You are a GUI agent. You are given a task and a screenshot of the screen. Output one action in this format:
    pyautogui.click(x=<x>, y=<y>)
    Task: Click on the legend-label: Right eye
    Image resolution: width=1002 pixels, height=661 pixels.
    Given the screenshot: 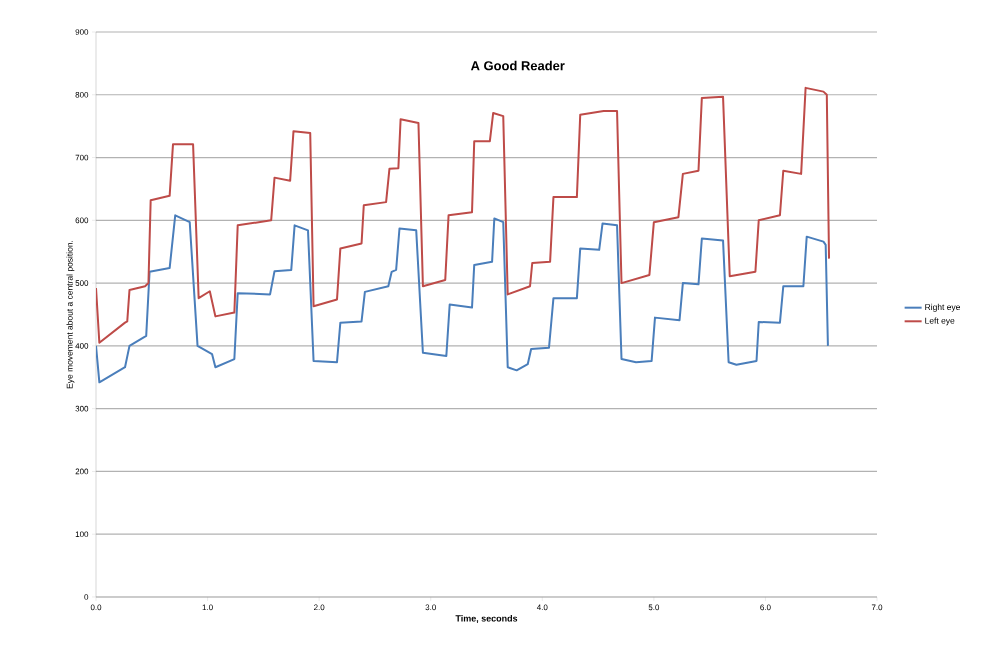 What is the action you would take?
    pyautogui.click(x=942, y=307)
    